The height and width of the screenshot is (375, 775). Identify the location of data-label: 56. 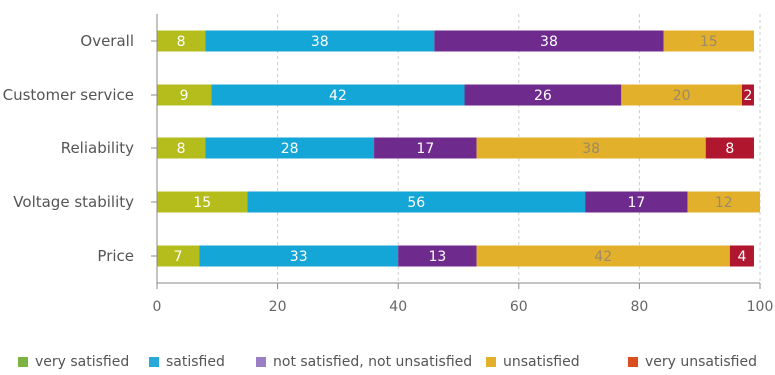
(416, 203).